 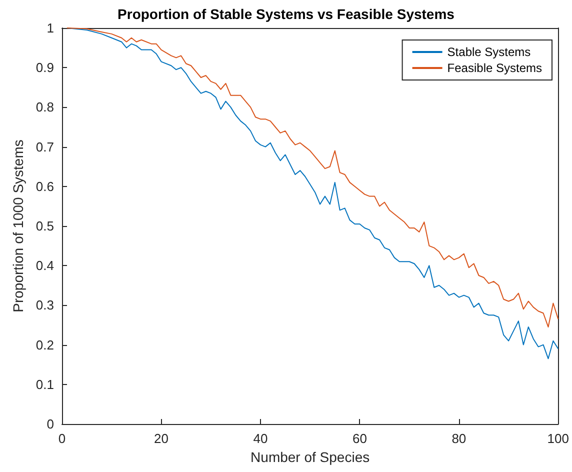 What do you see at coordinates (45, 146) in the screenshot?
I see `y-tick-label: 0.7` at bounding box center [45, 146].